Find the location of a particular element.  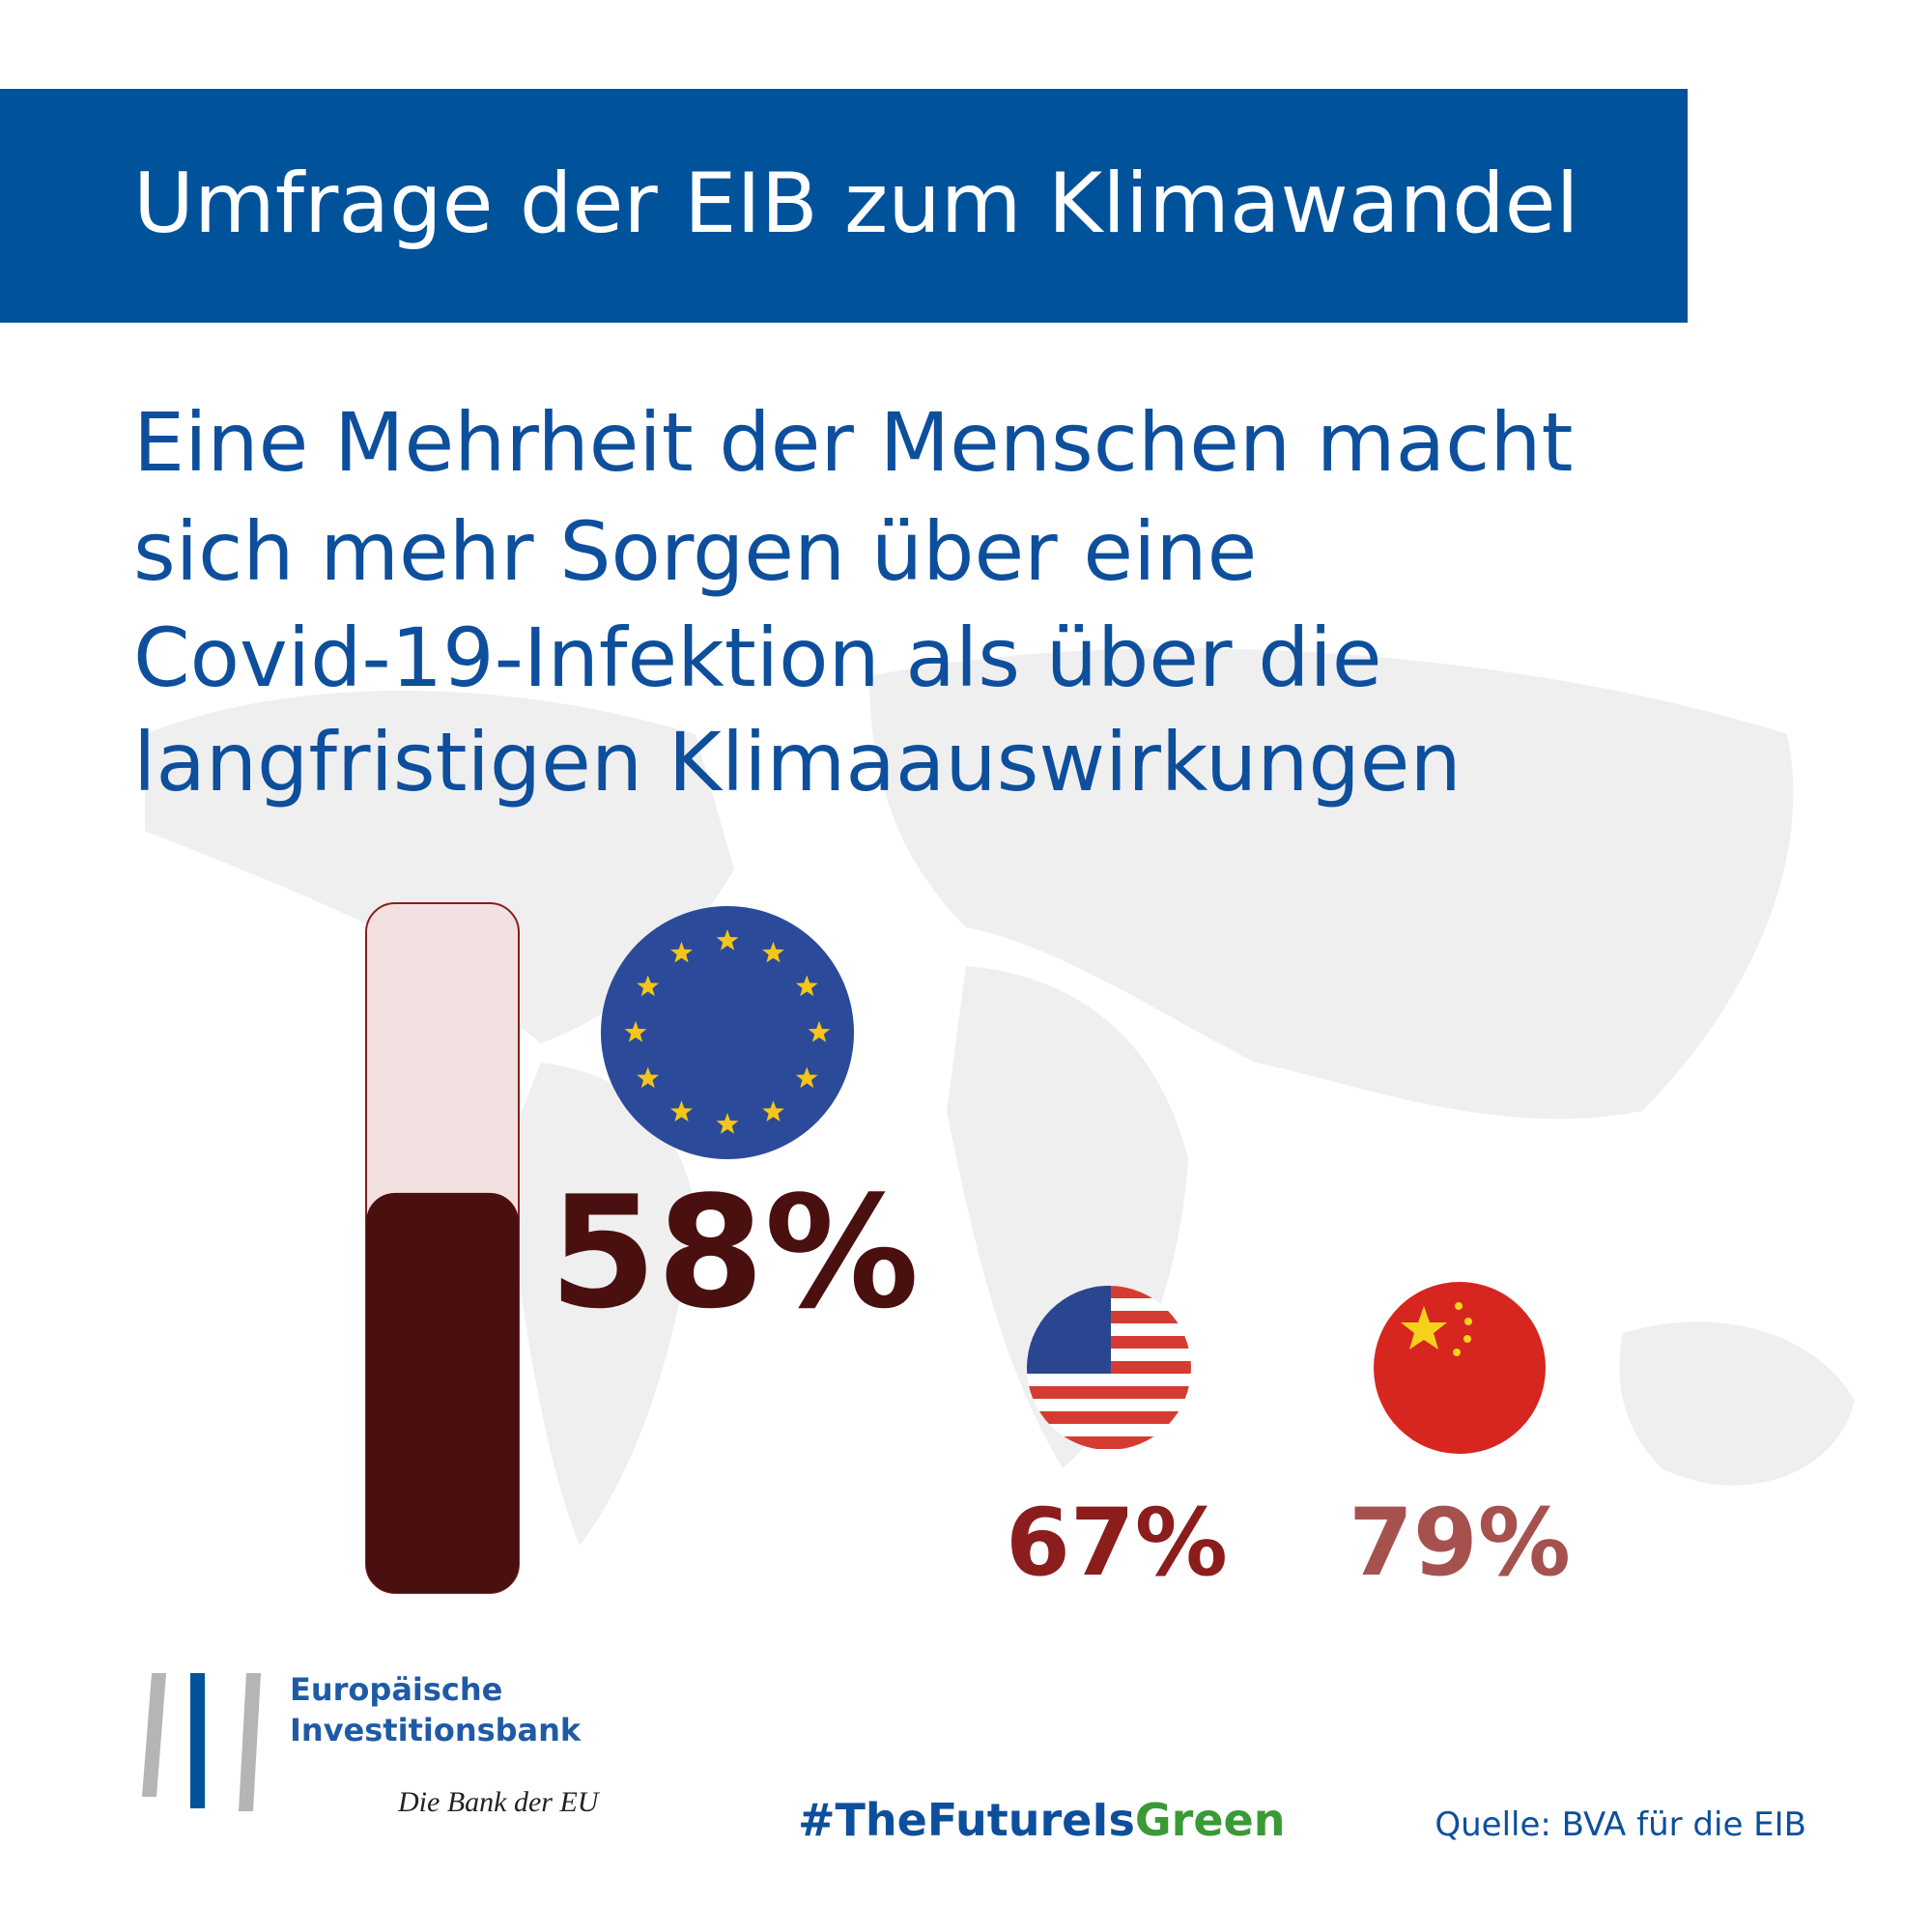

subtitle-line: Eine Mehrheit der Menschen macht is located at coordinates (853, 442).